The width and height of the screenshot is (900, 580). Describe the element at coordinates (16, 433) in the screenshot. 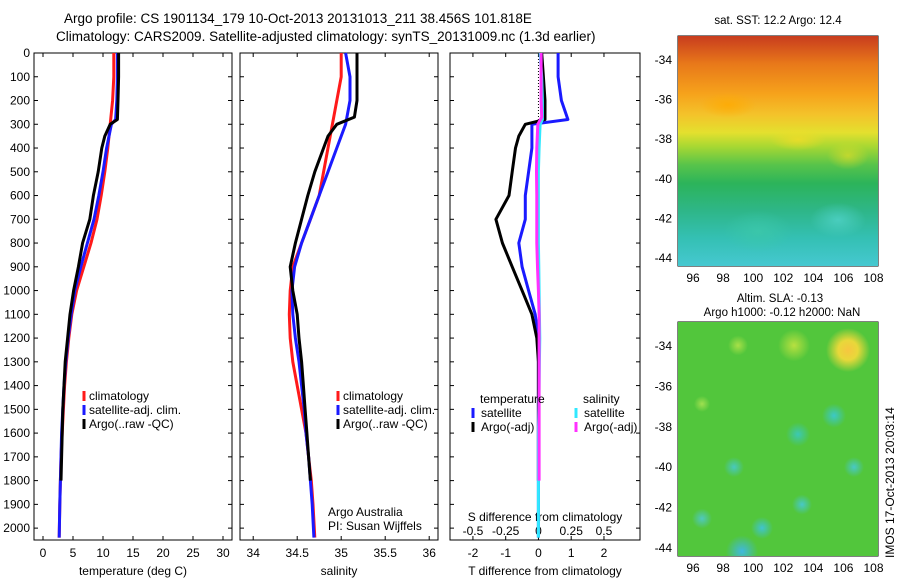

I see `depth-tick-label: 1600` at that location.